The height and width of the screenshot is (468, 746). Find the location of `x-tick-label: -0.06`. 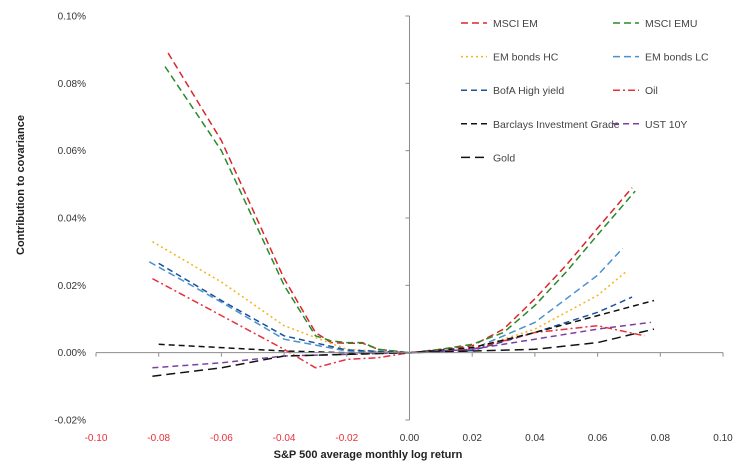

x-tick-label: -0.06 is located at coordinates (221, 438).